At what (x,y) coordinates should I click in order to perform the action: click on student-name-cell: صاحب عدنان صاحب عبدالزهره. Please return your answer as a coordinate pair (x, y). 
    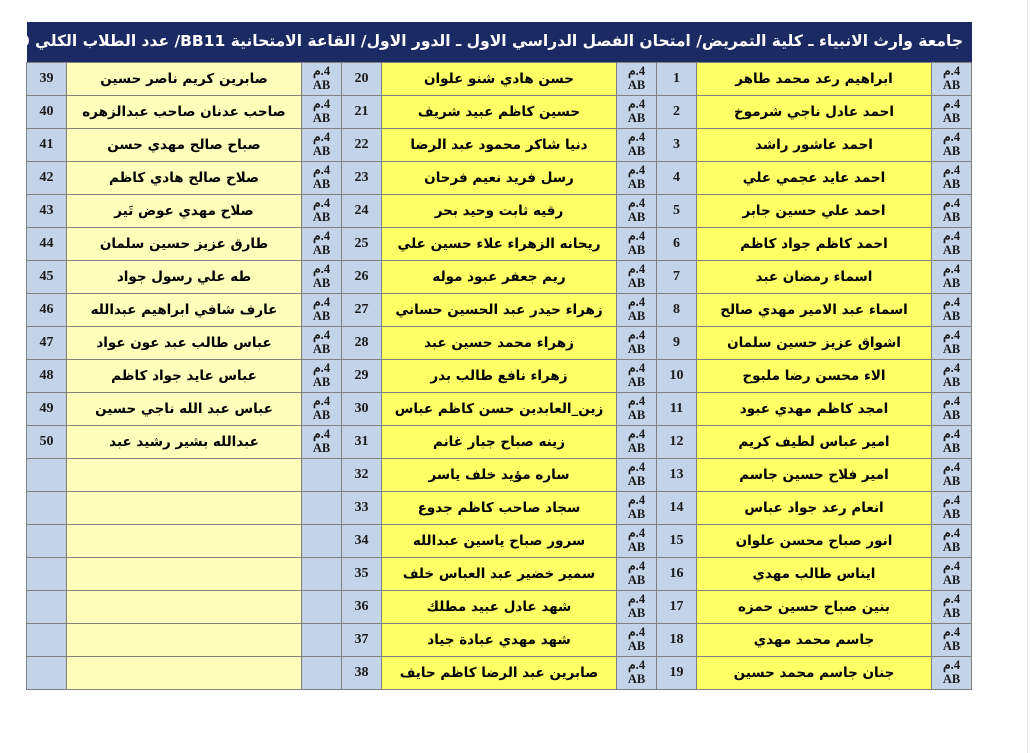
    Looking at the image, I should click on (184, 111).